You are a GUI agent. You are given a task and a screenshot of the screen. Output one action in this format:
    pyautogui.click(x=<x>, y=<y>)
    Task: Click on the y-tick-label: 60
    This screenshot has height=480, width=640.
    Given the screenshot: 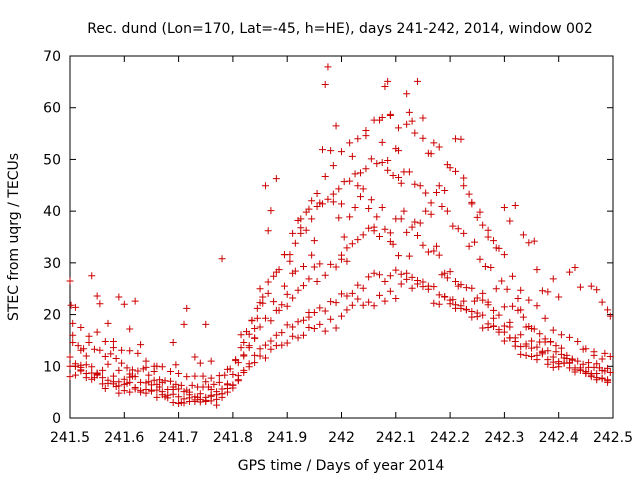 What is the action you would take?
    pyautogui.click(x=52, y=109)
    